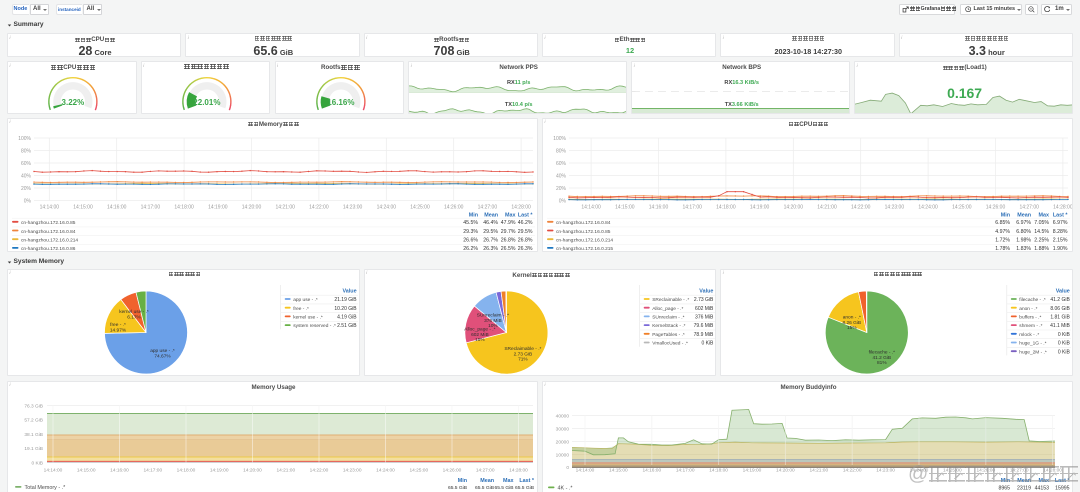 The height and width of the screenshot is (492, 1080). What do you see at coordinates (1030, 334) in the screenshot?
I see `svg-text: mlock - .*` at bounding box center [1030, 334].